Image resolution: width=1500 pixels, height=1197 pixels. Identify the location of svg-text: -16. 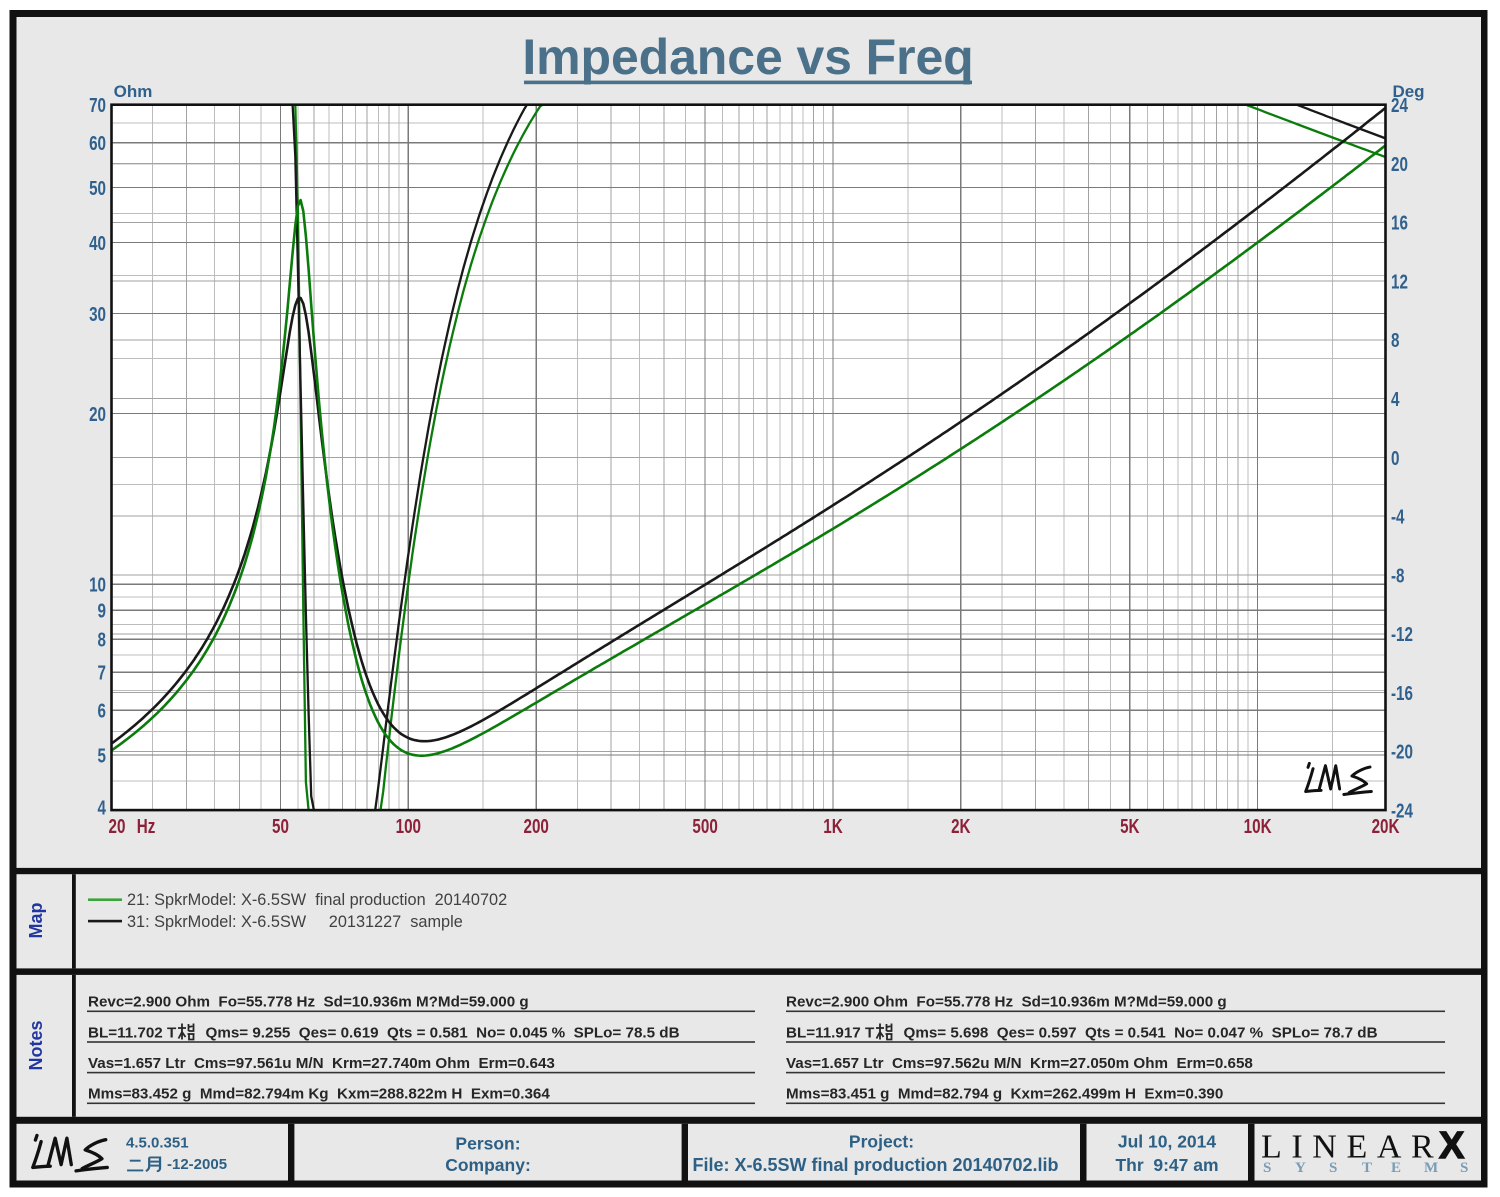
(1402, 693).